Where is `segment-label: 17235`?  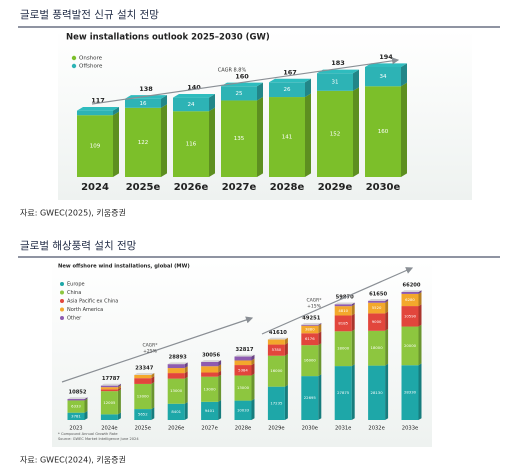
segment-label: 17235 is located at coordinates (276, 402).